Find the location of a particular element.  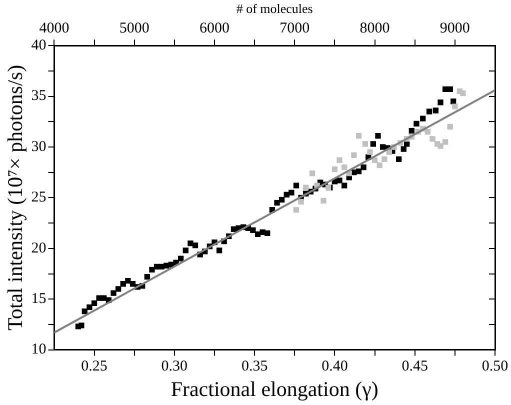

x2-tick-label: 7000 is located at coordinates (295, 28).